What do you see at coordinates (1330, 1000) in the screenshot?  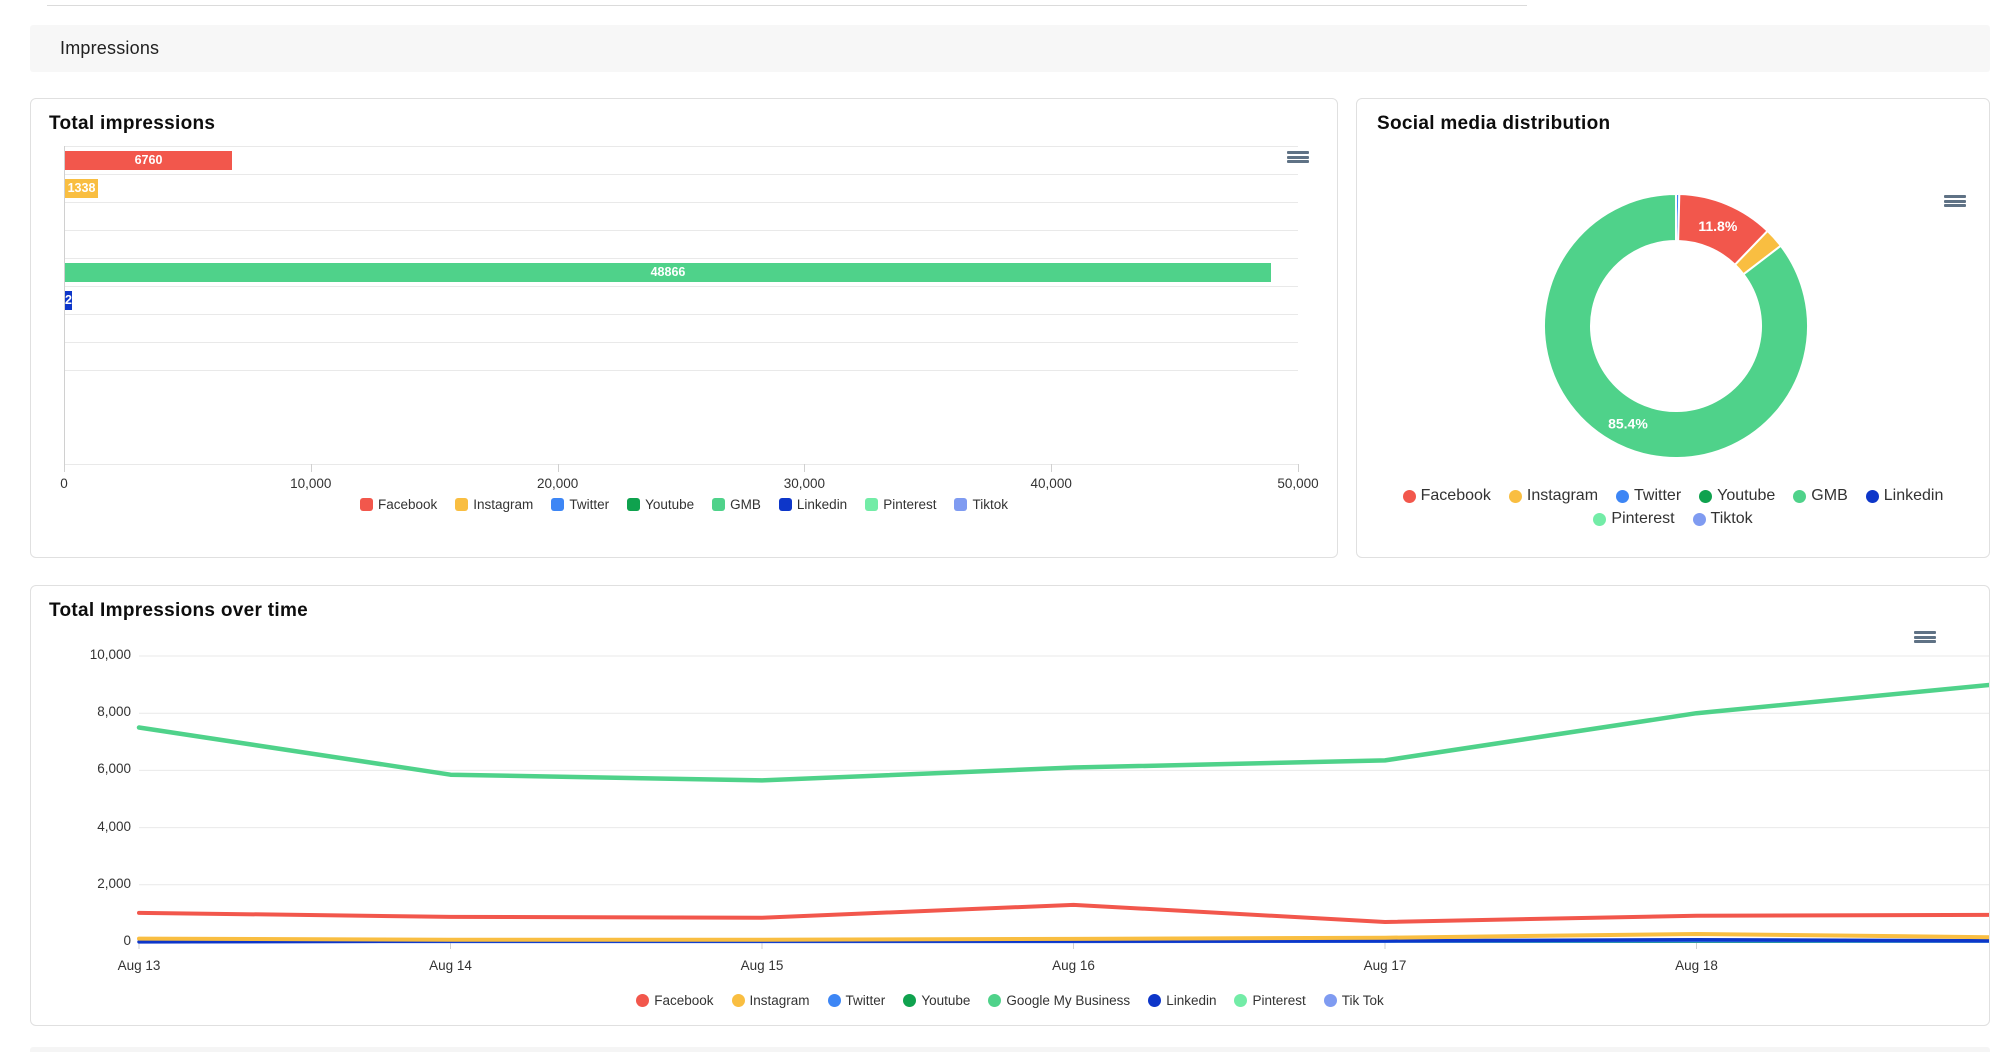 I see `tik-tok-legend-marker` at bounding box center [1330, 1000].